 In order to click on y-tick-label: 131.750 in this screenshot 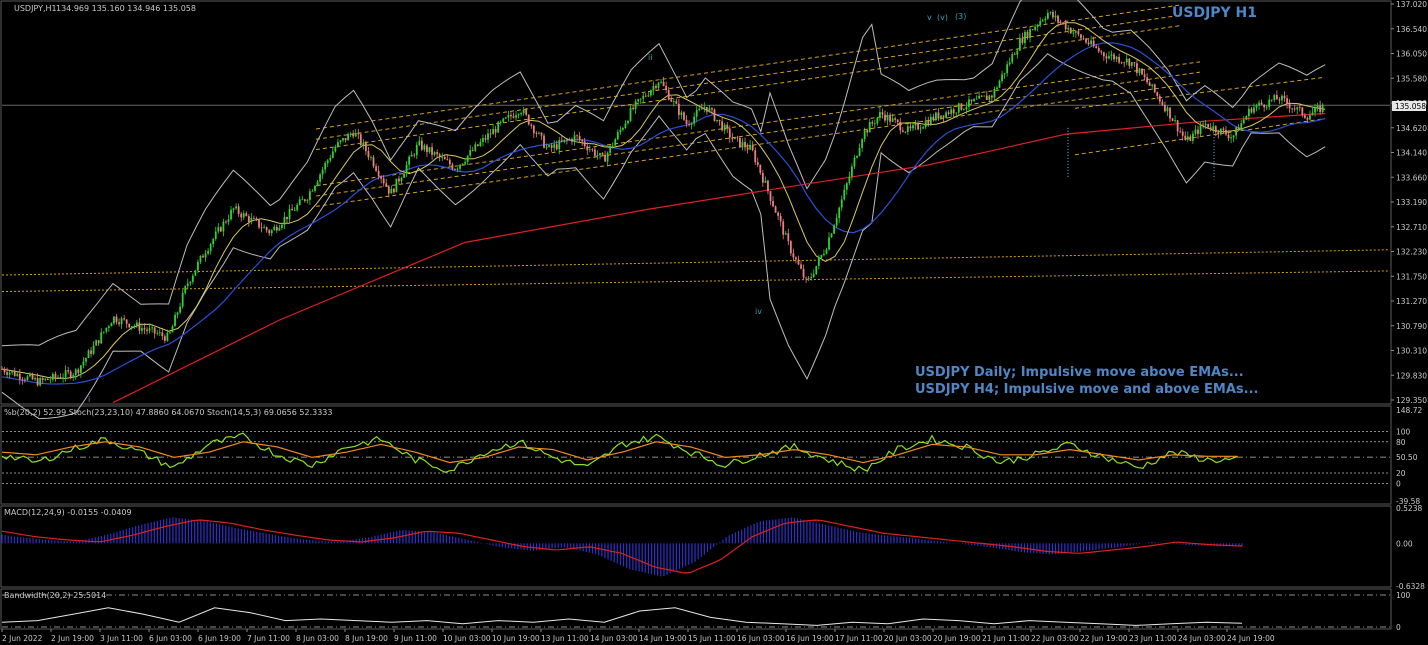, I will do `click(1411, 276)`.